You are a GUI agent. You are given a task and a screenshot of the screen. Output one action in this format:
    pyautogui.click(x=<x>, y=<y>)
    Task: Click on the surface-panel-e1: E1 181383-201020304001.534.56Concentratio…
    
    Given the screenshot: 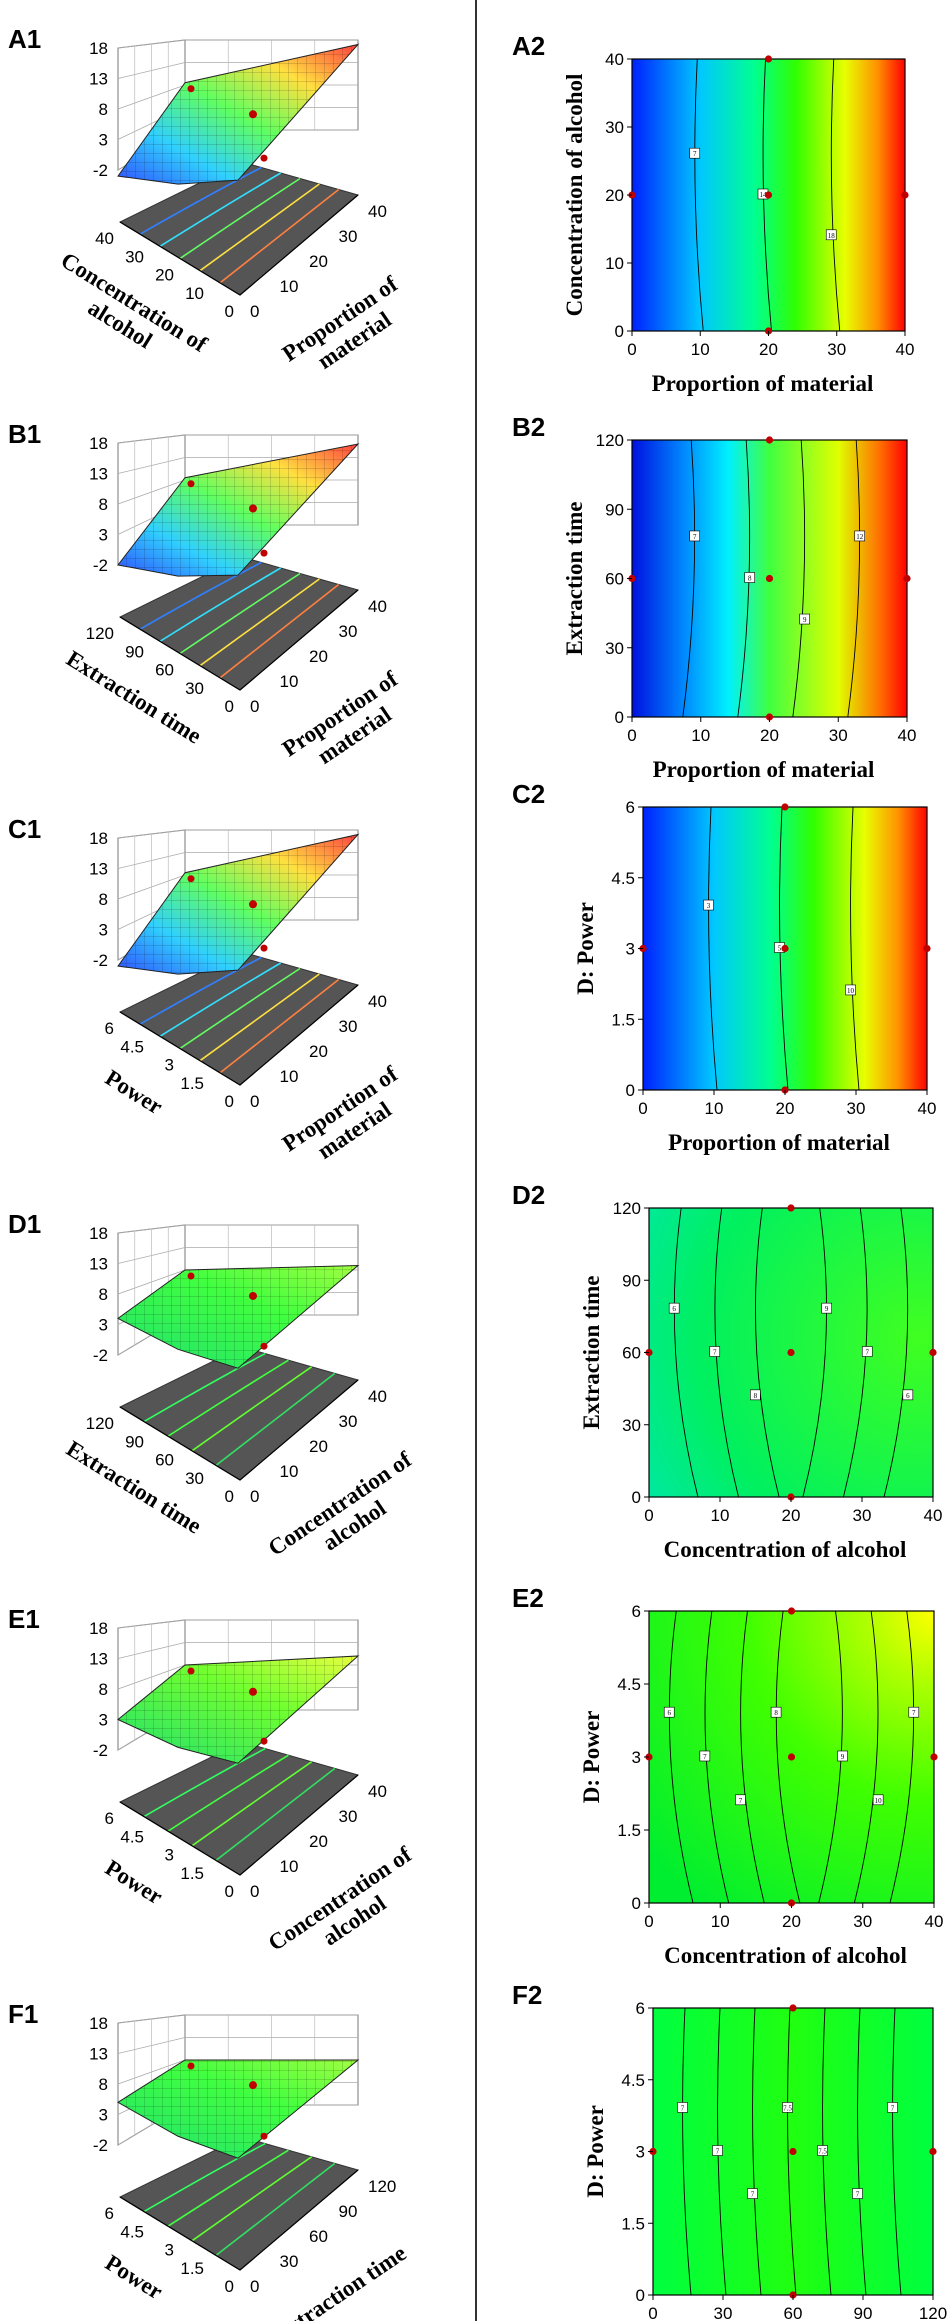 What is the action you would take?
    pyautogui.click(x=212, y=1780)
    